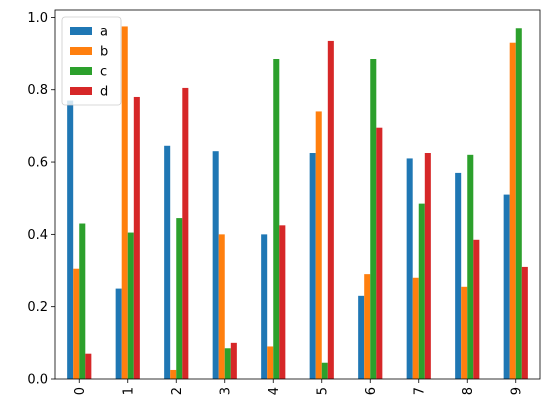 This screenshot has width=547, height=408. I want to click on x-tick-label: 6, so click(371, 391).